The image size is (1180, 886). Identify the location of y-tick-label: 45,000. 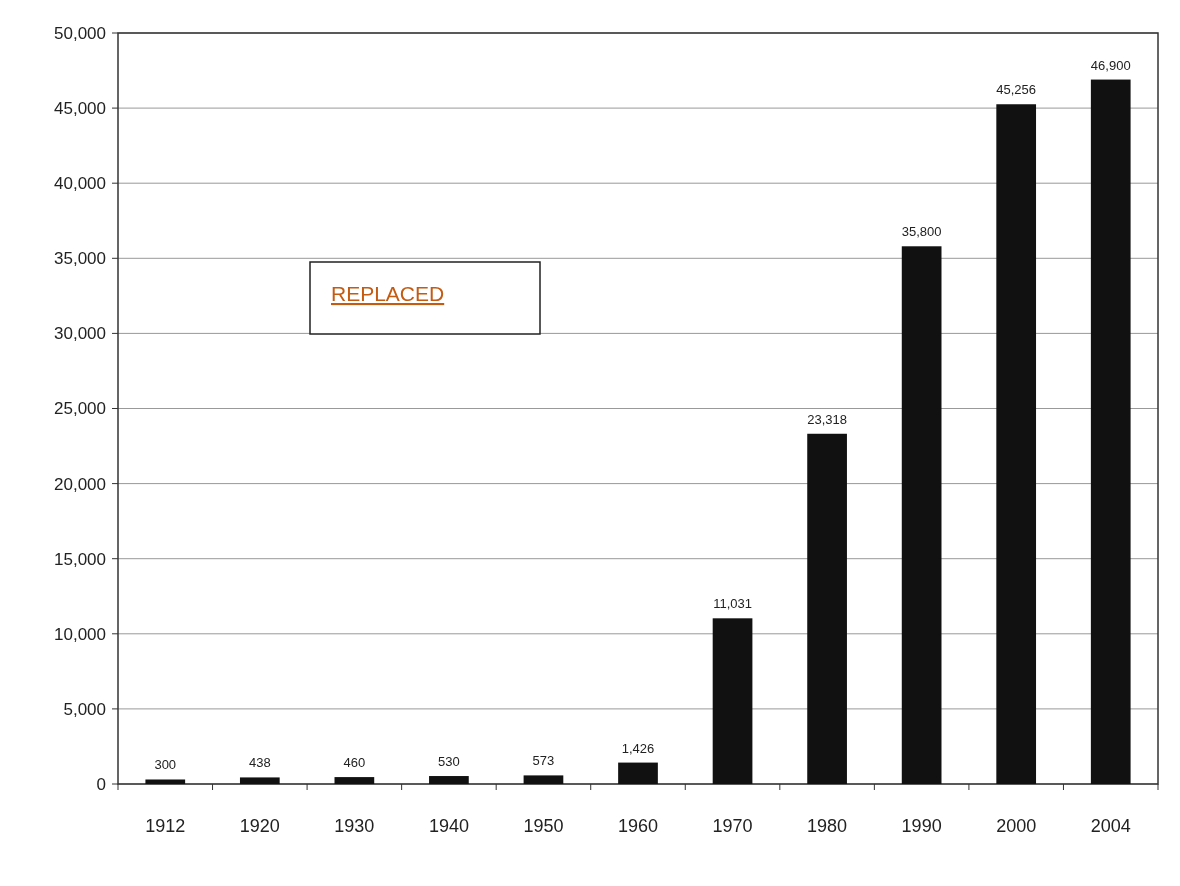
(80, 109).